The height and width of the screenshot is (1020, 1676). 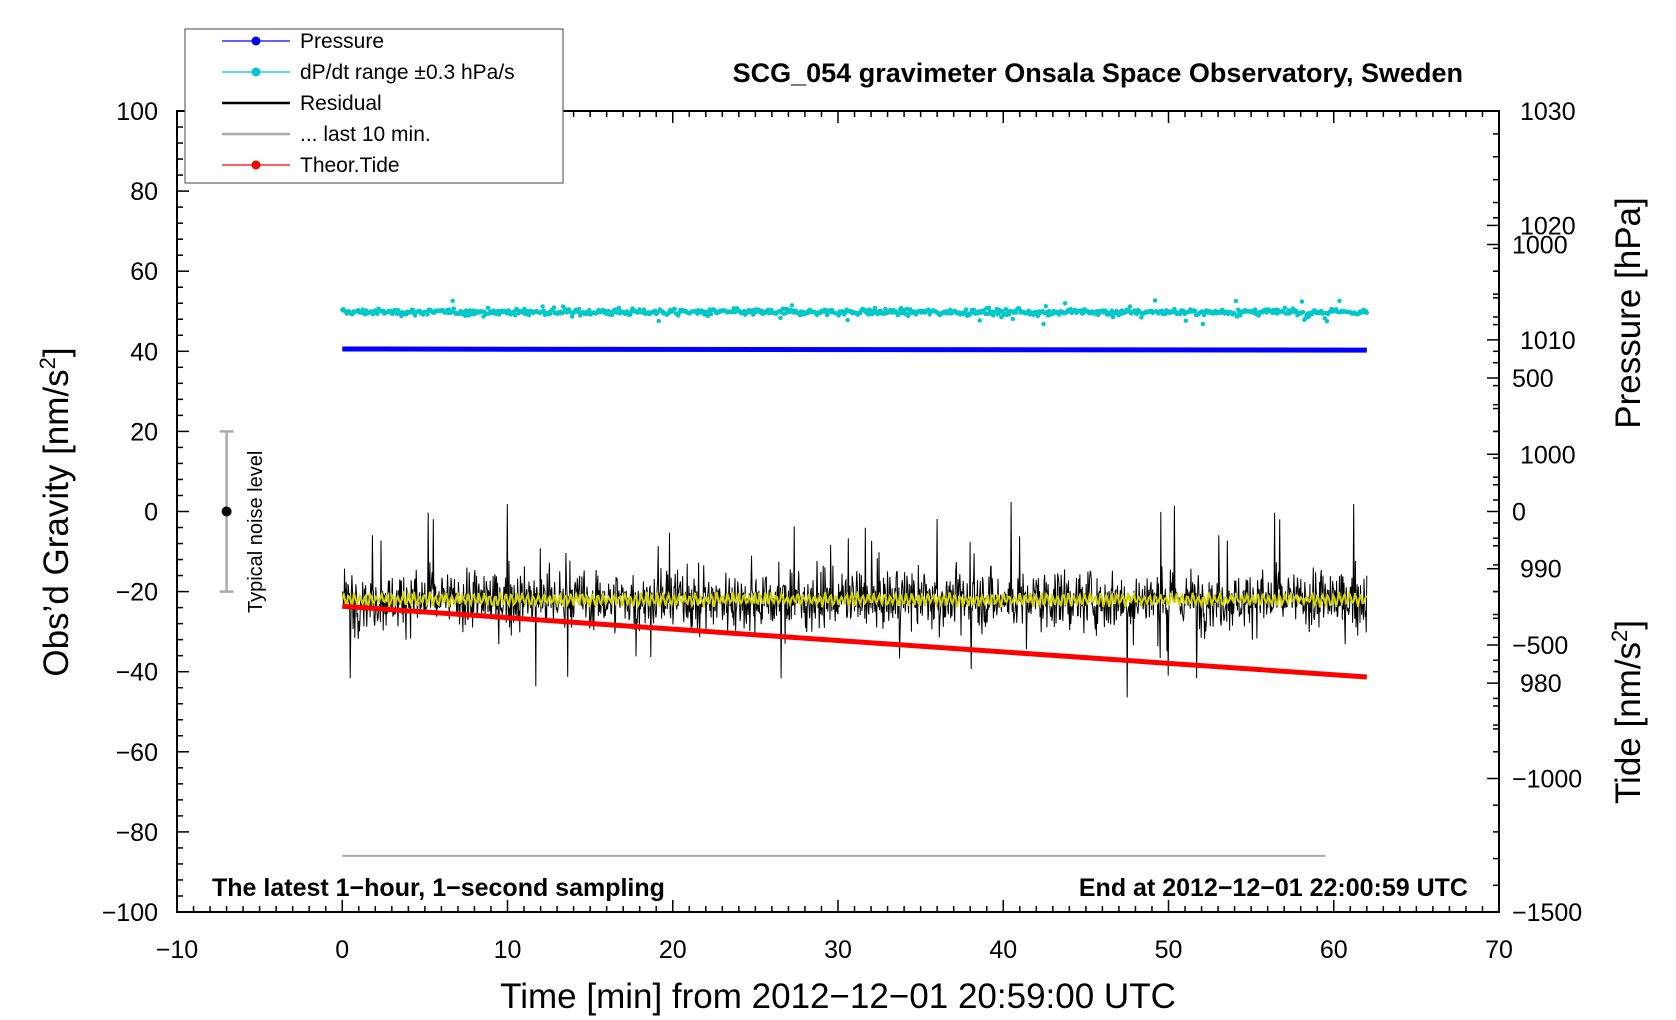 I want to click on tide-tick-labels: −1500 −1000 −500 0 500 1000, so click(x=1547, y=580).